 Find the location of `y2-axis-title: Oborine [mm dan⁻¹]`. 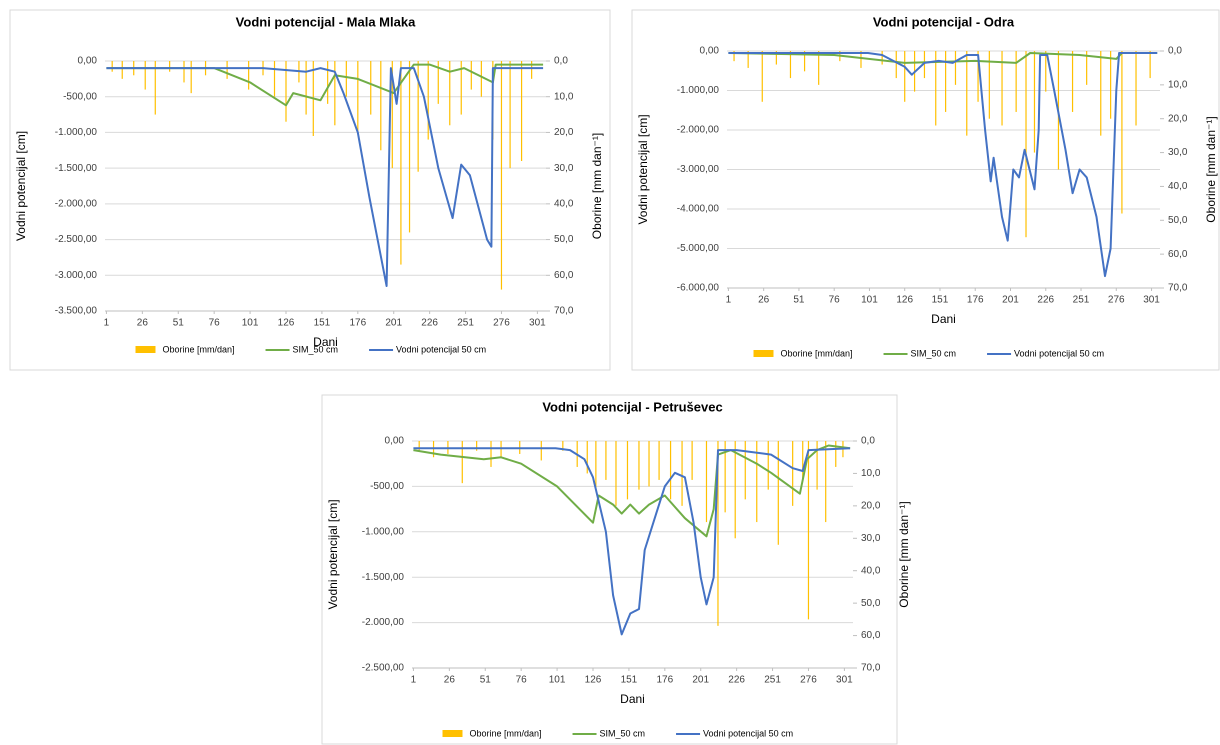

y2-axis-title: Oborine [mm dan⁻¹] is located at coordinates (597, 186).